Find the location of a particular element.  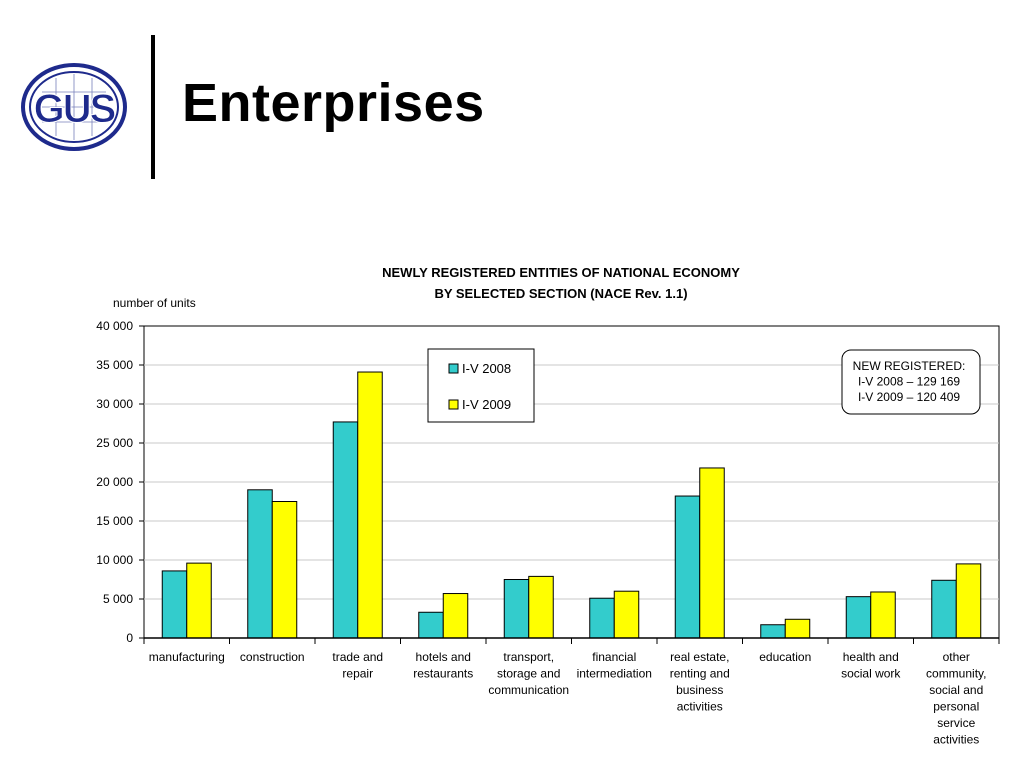

gus-logo: GUS is located at coordinates (74, 107).